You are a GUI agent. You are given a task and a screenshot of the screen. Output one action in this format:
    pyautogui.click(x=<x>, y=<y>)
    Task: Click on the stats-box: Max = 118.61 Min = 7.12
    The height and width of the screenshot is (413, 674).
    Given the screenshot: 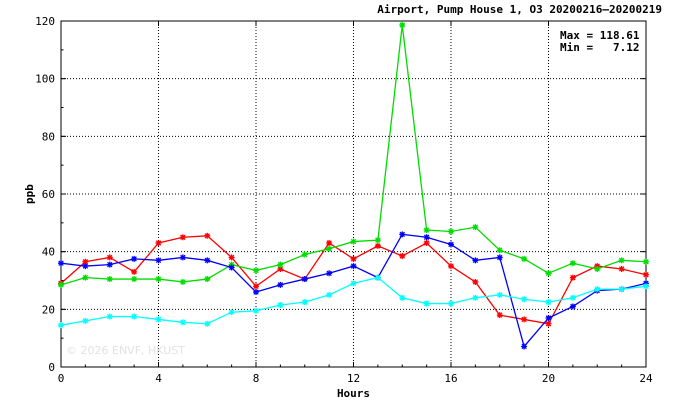 What is the action you would take?
    pyautogui.click(x=599, y=42)
    